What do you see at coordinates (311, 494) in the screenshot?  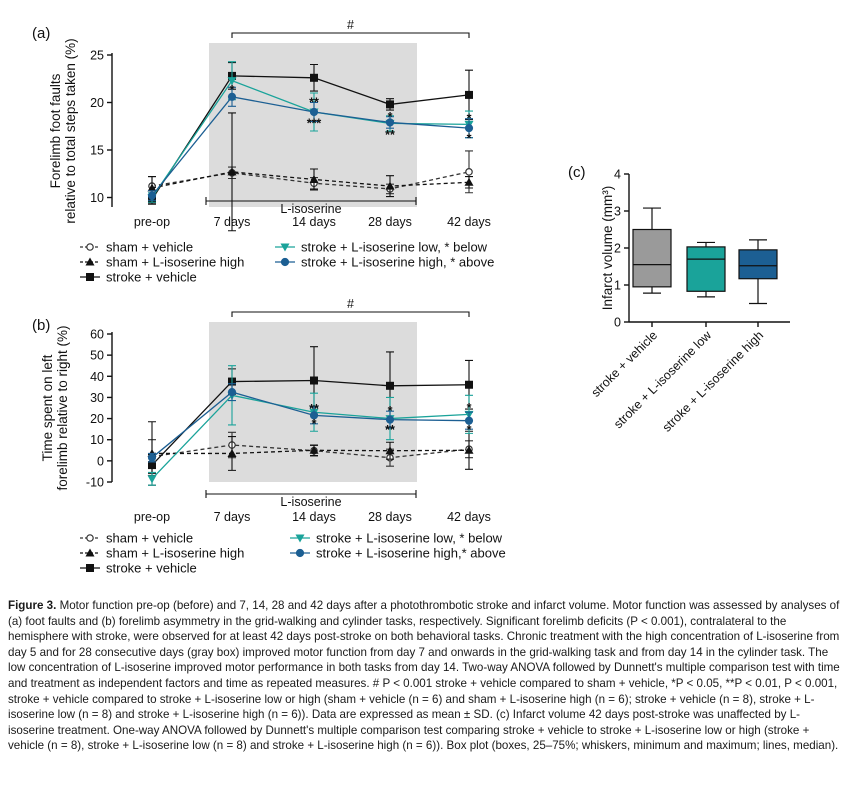 I see `panel-b-treatment-bar` at bounding box center [311, 494].